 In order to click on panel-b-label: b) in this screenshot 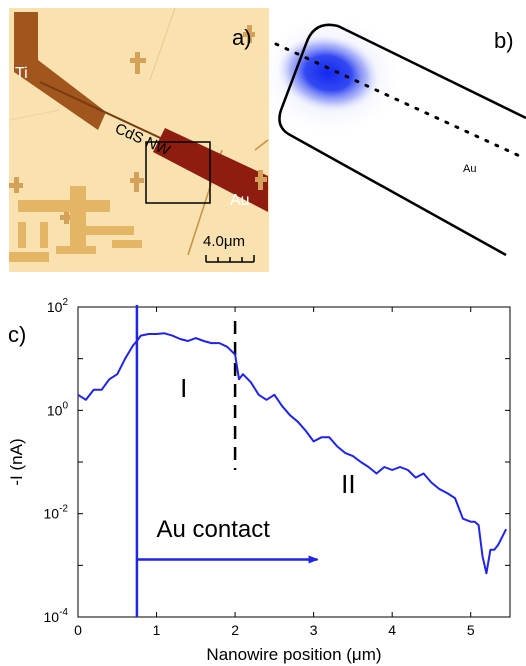, I will do `click(504, 40)`.